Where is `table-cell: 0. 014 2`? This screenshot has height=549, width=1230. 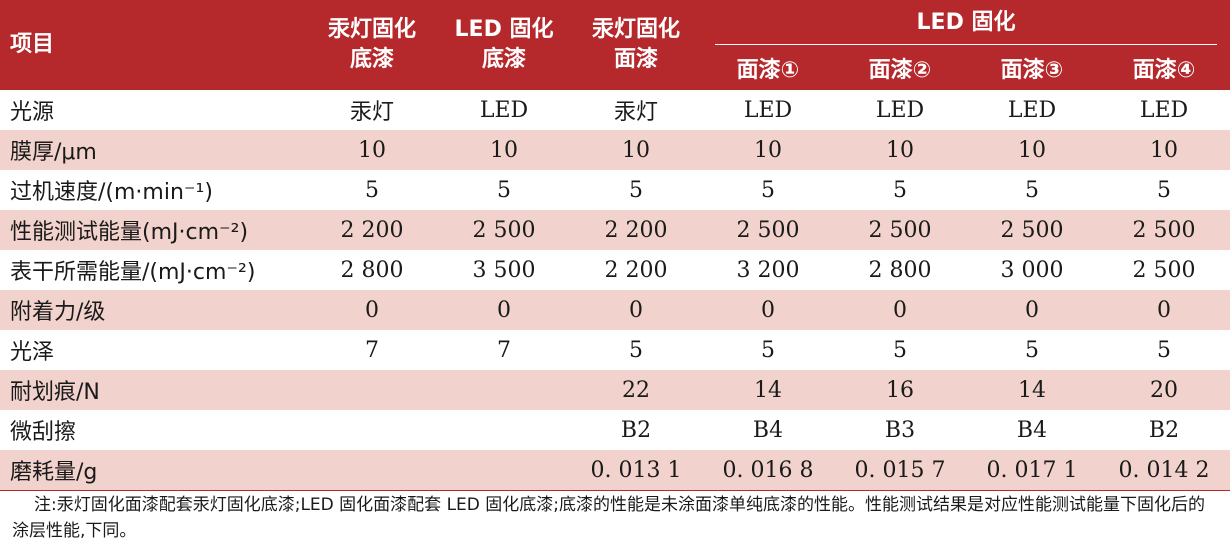
table-cell: 0. 014 2 is located at coordinates (1164, 470).